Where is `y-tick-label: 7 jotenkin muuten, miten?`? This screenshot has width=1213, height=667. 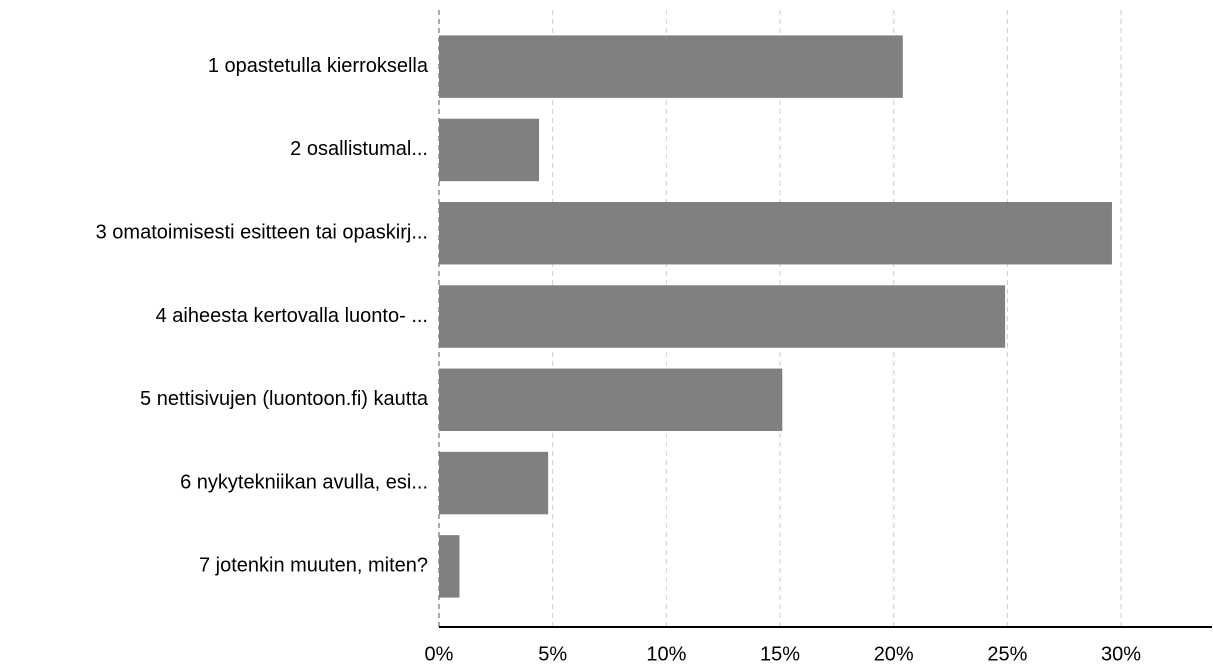 y-tick-label: 7 jotenkin muuten, miten? is located at coordinates (313, 566).